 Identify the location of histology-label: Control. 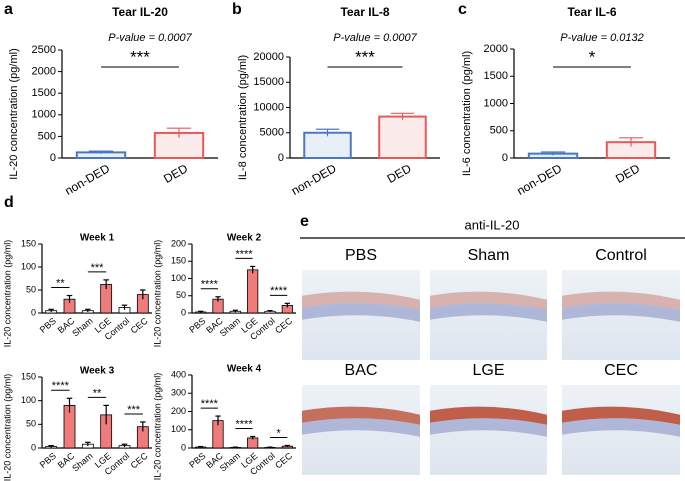
(621, 255).